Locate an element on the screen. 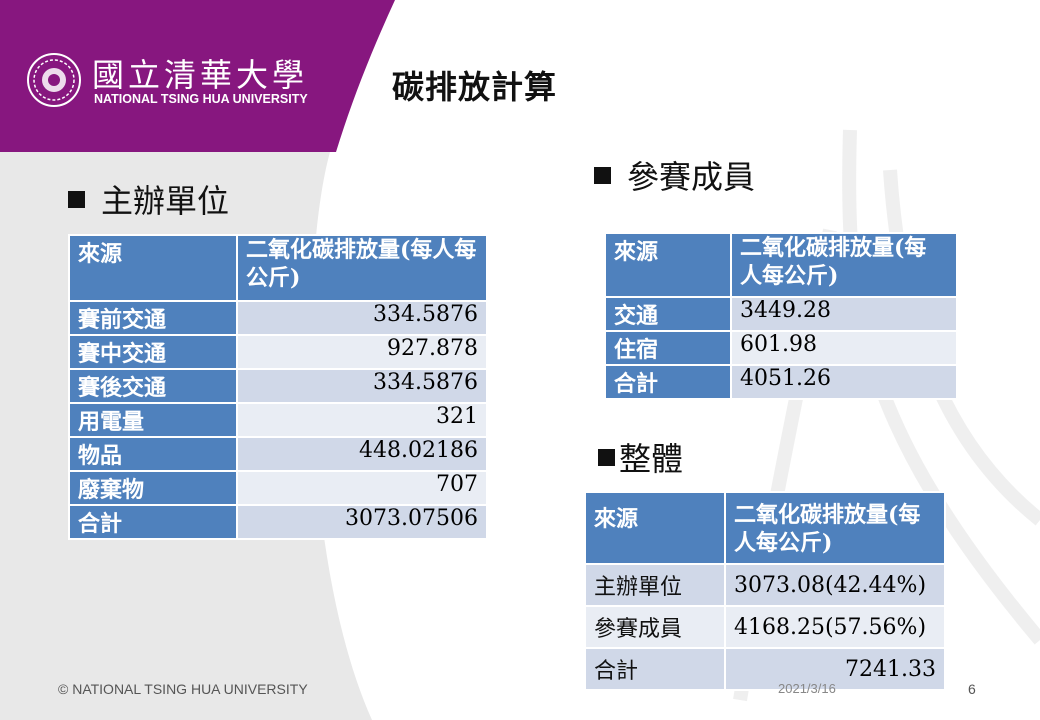  table-row-total: 合計 4051.26 is located at coordinates (781, 382).